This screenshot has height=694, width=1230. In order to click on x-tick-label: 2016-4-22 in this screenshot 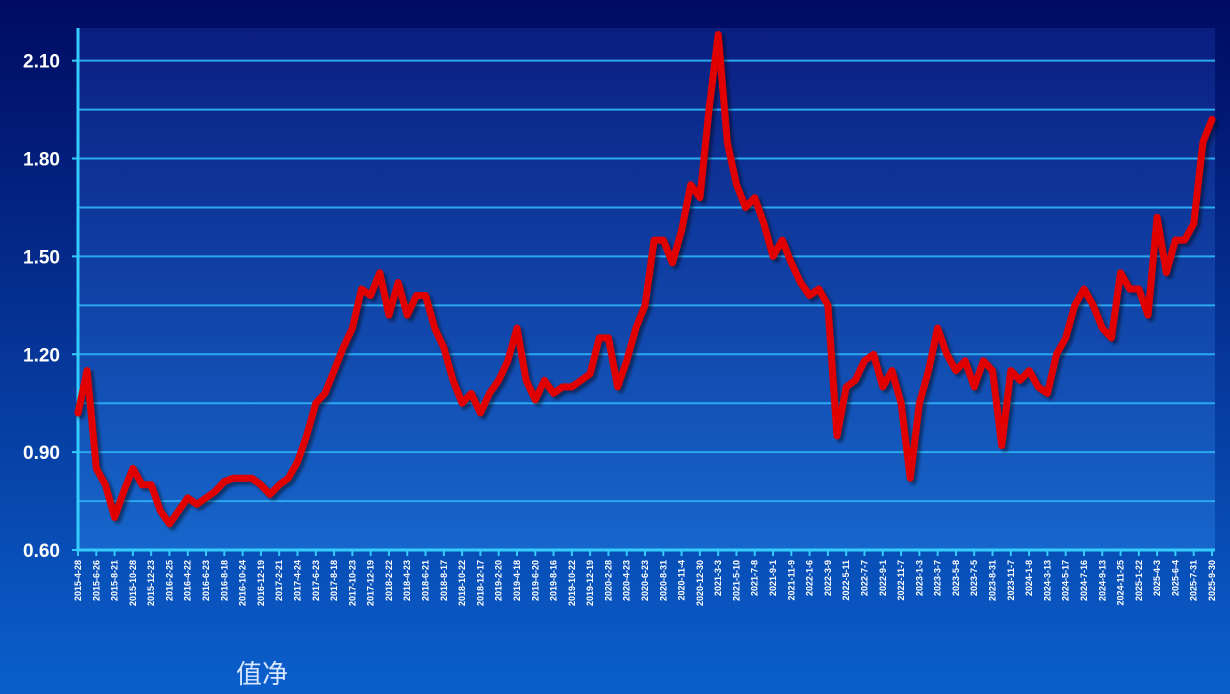, I will do `click(188, 580)`.